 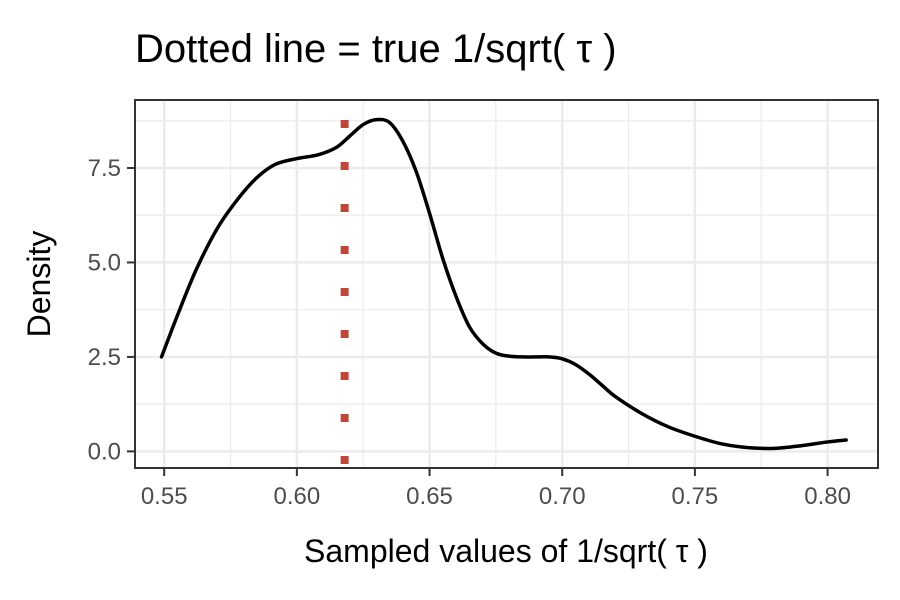 What do you see at coordinates (39, 284) in the screenshot?
I see `y-axis-title: Density` at bounding box center [39, 284].